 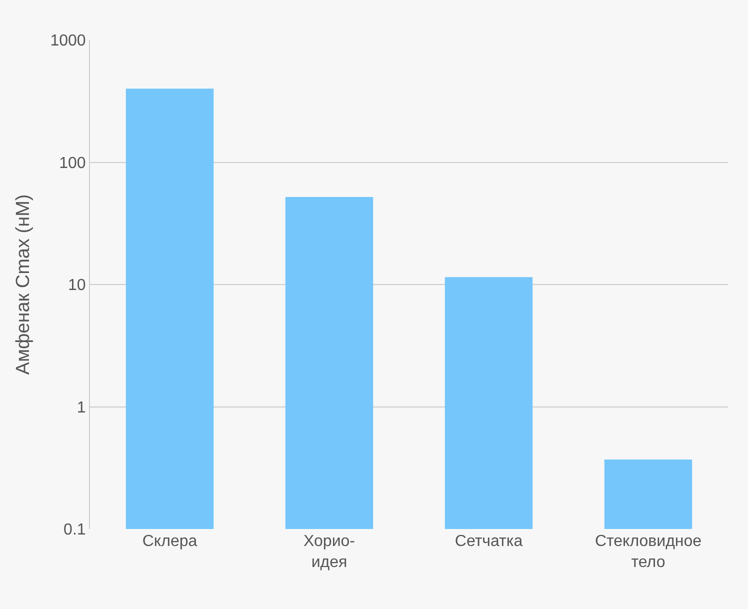 I want to click on y-tick-label: 0.1, so click(x=75, y=530).